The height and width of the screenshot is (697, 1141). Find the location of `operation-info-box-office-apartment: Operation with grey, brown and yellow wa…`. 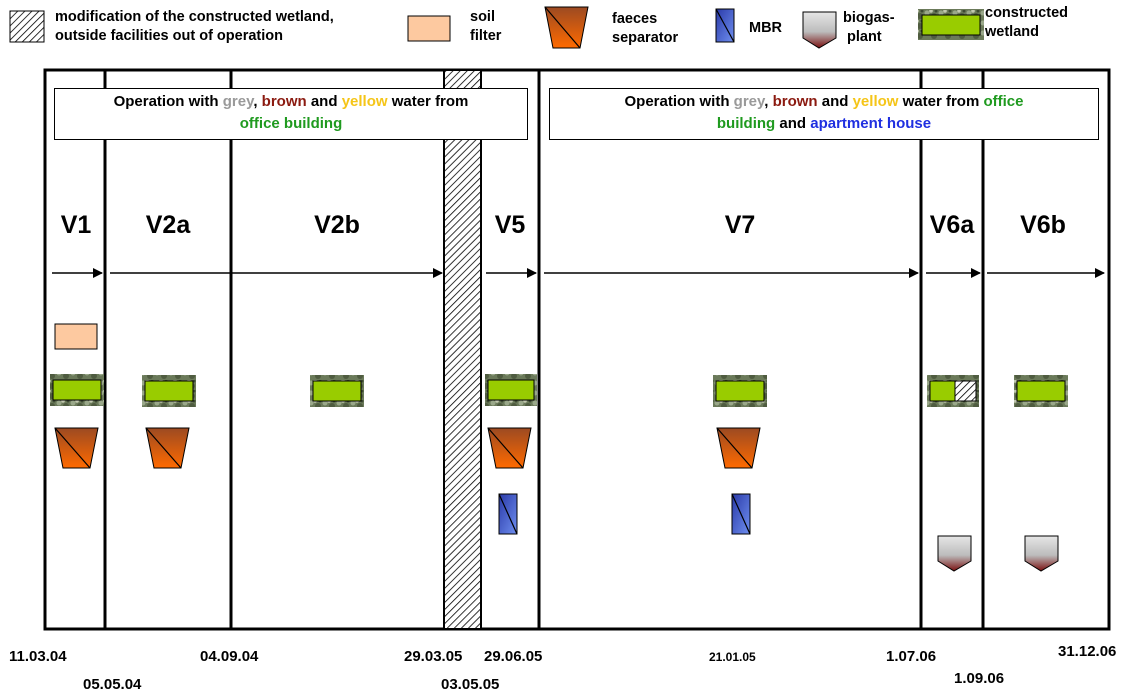

operation-info-box-office-apartment: Operation with grey, brown and yellow wa… is located at coordinates (824, 114).